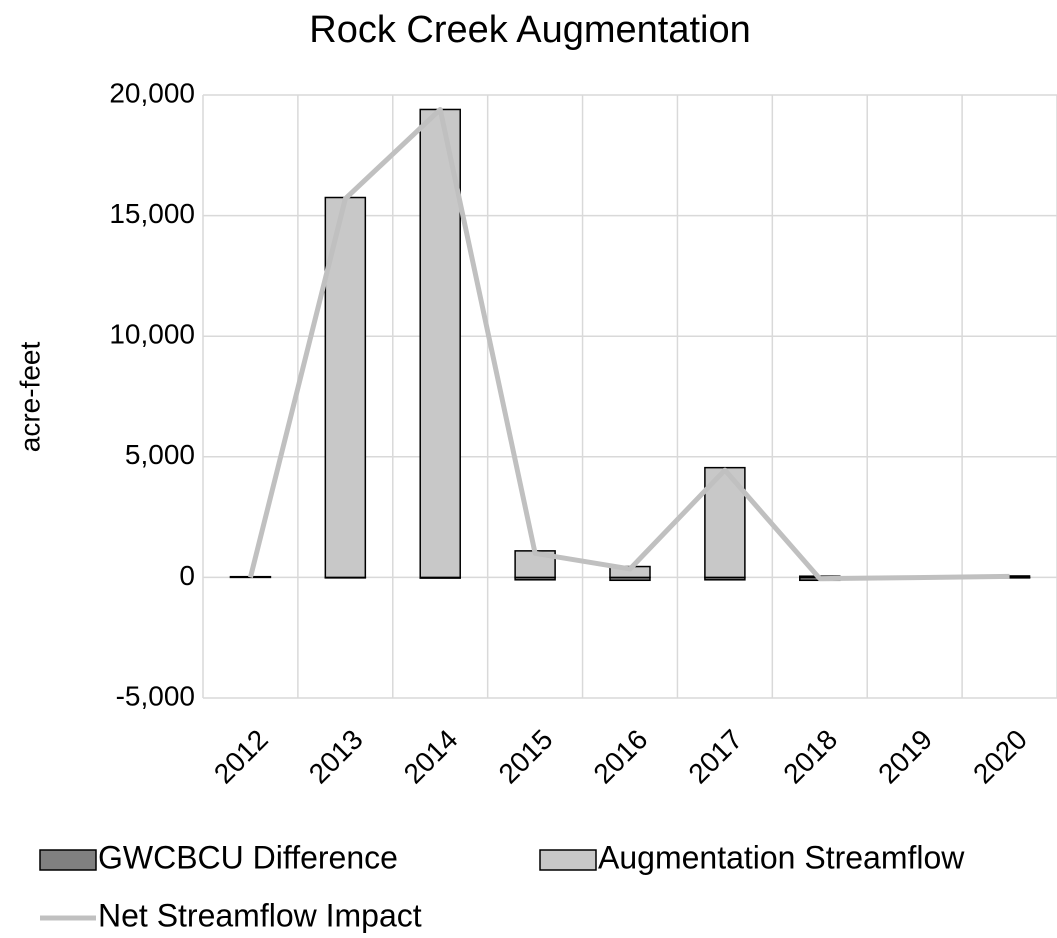 This screenshot has width=1057, height=938. Describe the element at coordinates (526, 757) in the screenshot. I see `x-tick-label: 2015` at that location.